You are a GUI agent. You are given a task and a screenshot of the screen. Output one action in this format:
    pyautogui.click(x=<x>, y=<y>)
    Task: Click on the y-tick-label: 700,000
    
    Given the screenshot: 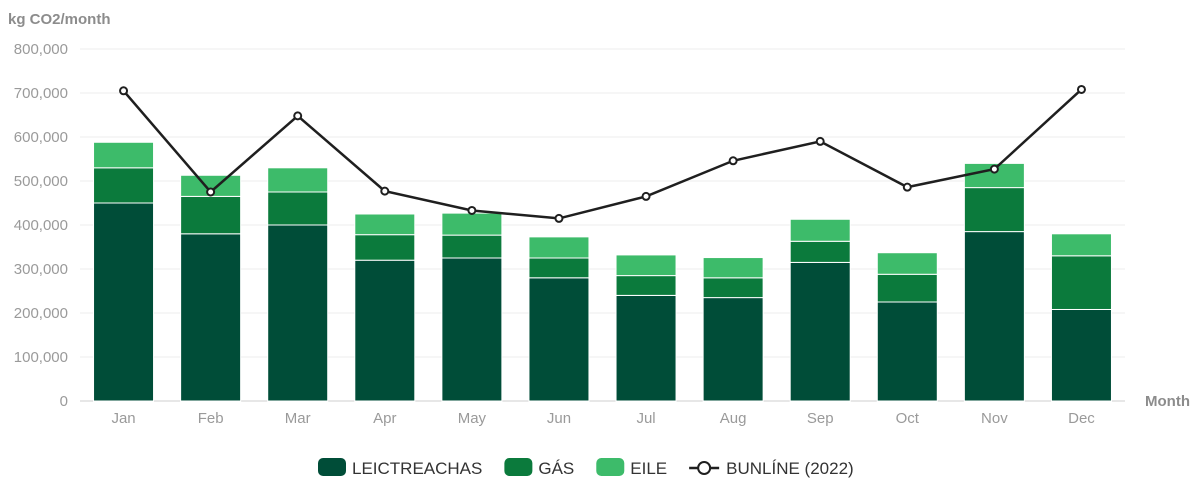 What is the action you would take?
    pyautogui.click(x=41, y=93)
    